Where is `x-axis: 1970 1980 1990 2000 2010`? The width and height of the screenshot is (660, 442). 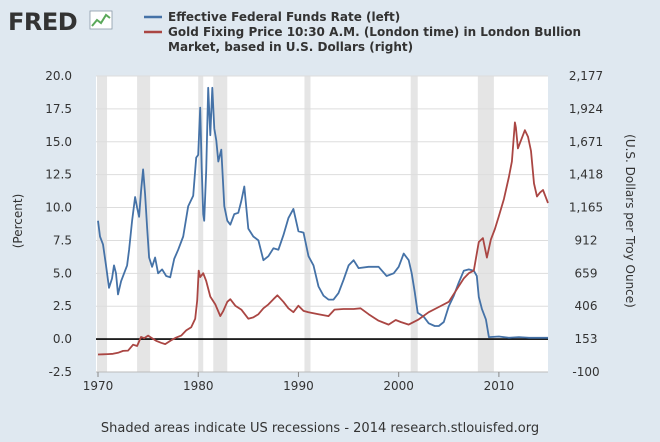 x-axis: 1970 1980 1990 2000 2010 is located at coordinates (315, 382).